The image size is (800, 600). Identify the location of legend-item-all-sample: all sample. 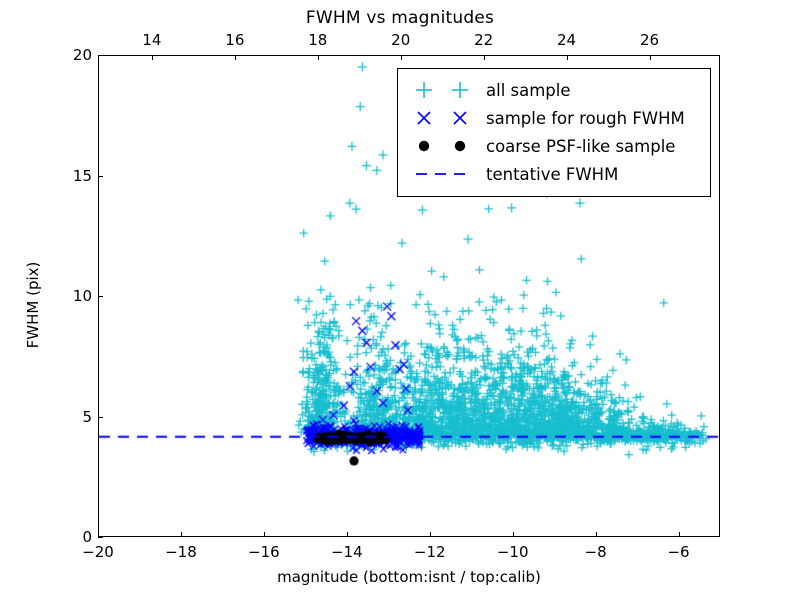
(554, 90).